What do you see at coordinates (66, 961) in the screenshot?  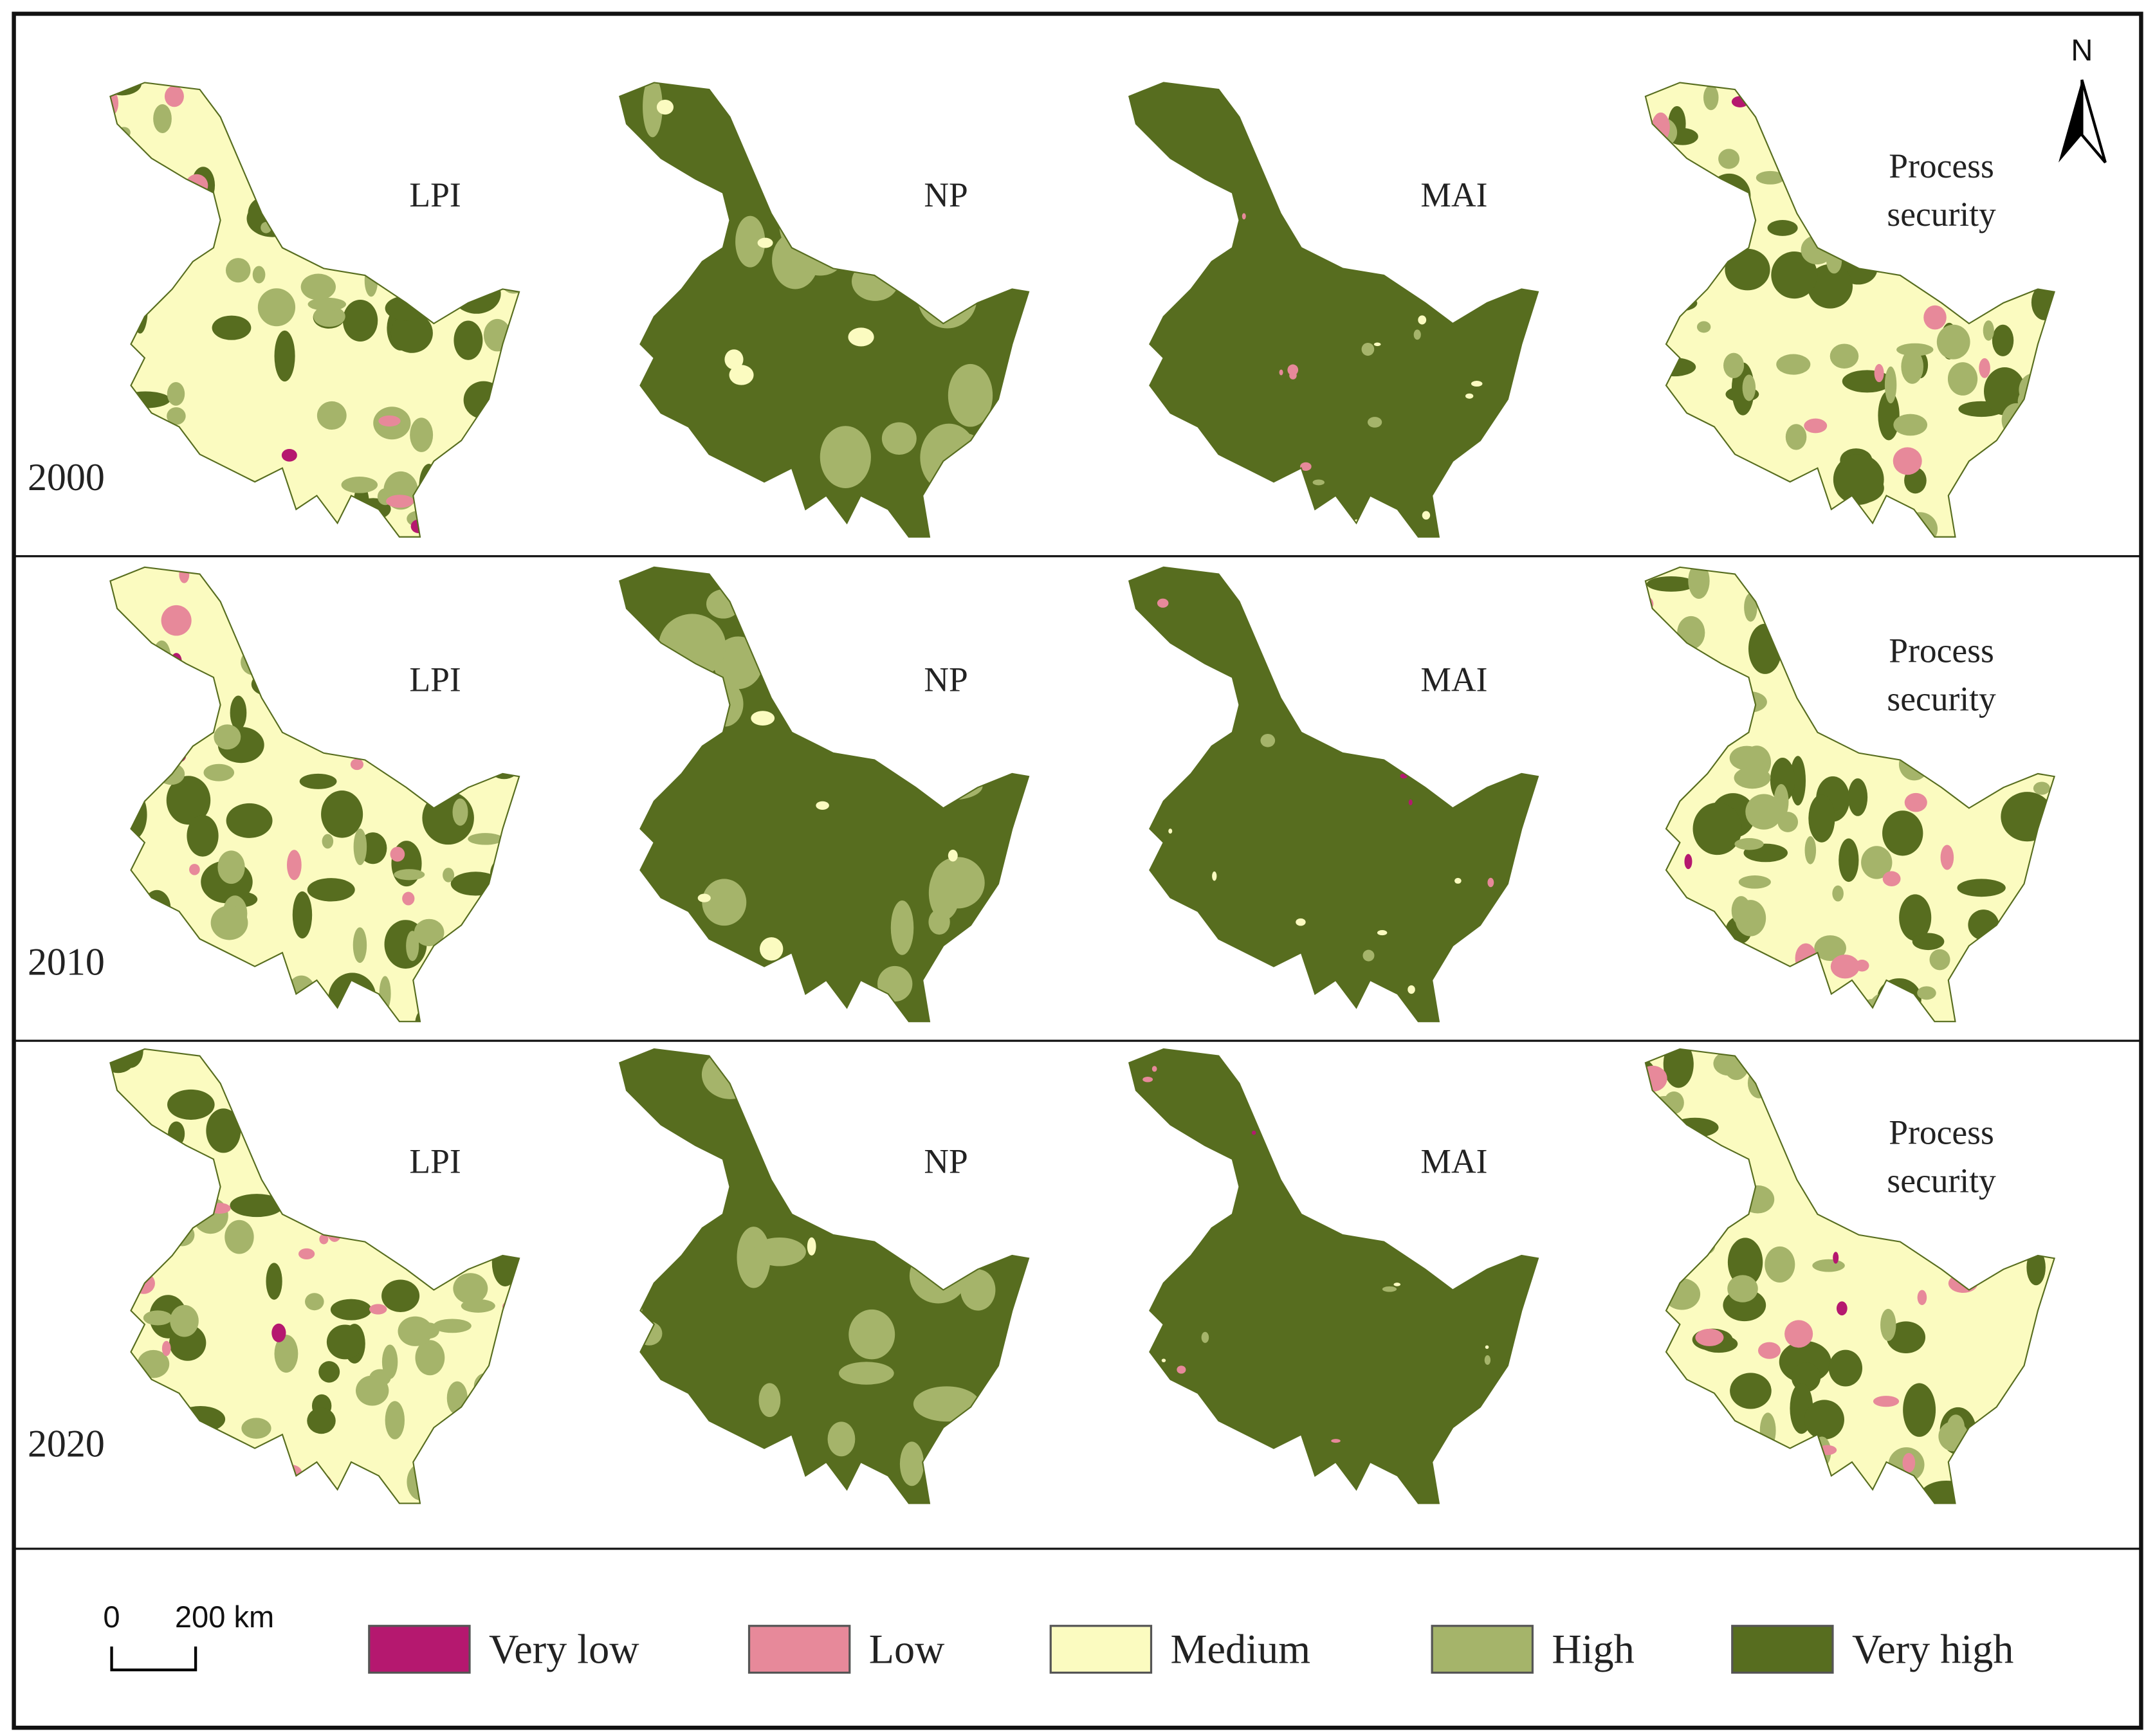 I see `year-label: 2010` at bounding box center [66, 961].